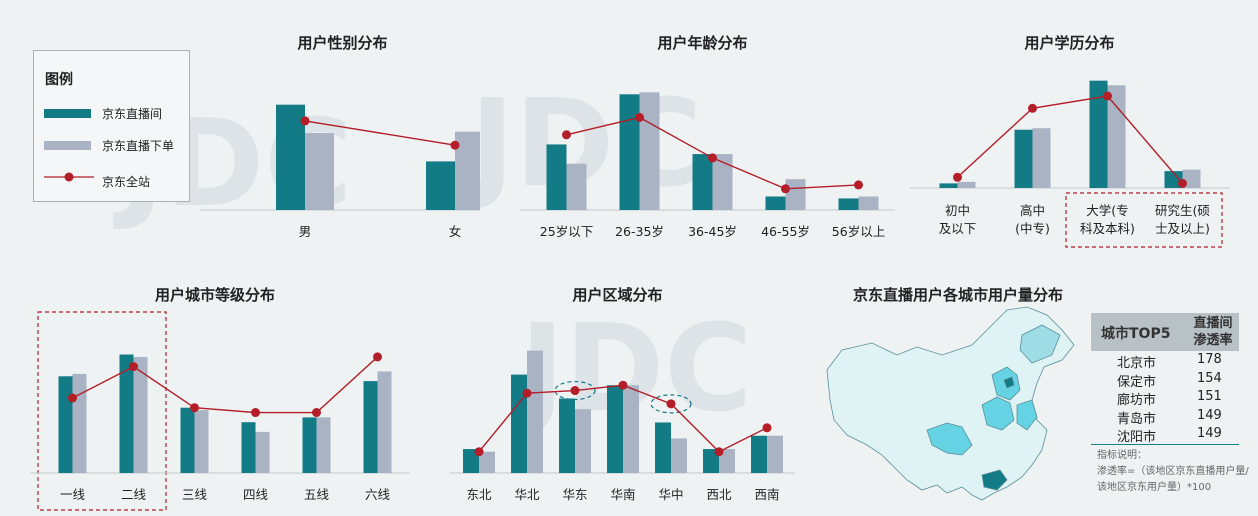 The width and height of the screenshot is (1258, 516). I want to click on tick-label: 西北, so click(719, 494).